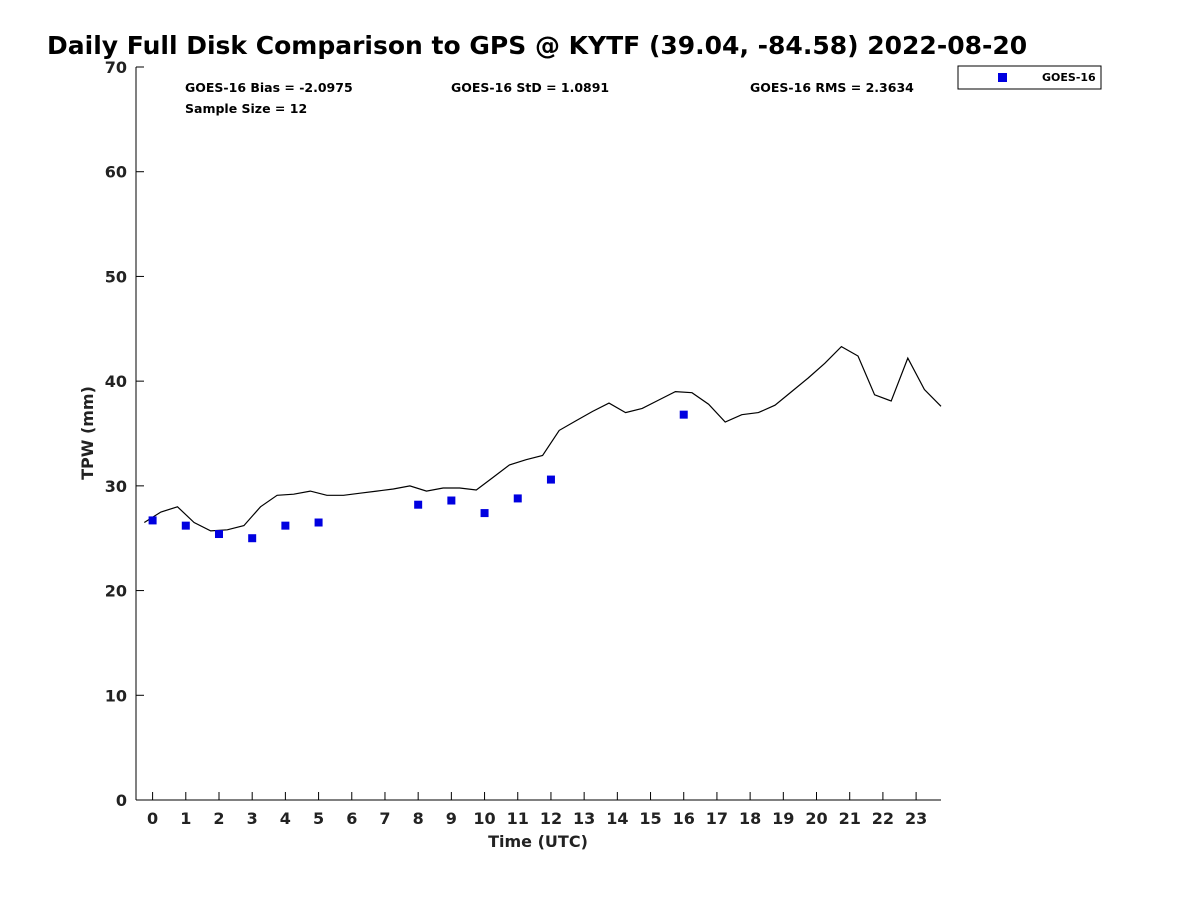  Describe the element at coordinates (537, 810) in the screenshot. I see `x-ticks: 0 1 2 3 4 5 6 7 8 9 10 11 12 13 14 15 16 17 18 19 20 21 22 23` at that location.